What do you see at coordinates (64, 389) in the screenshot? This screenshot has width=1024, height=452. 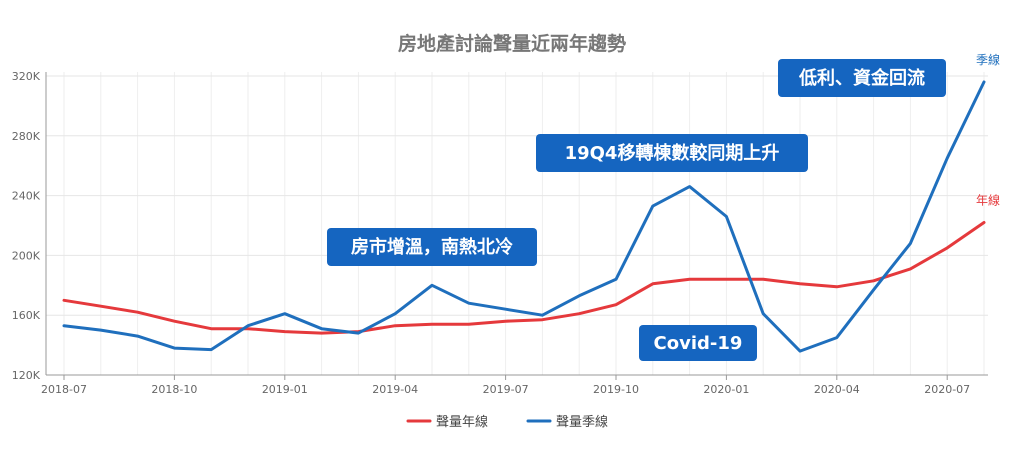 I see `x-tick-label: 2018-07` at bounding box center [64, 389].